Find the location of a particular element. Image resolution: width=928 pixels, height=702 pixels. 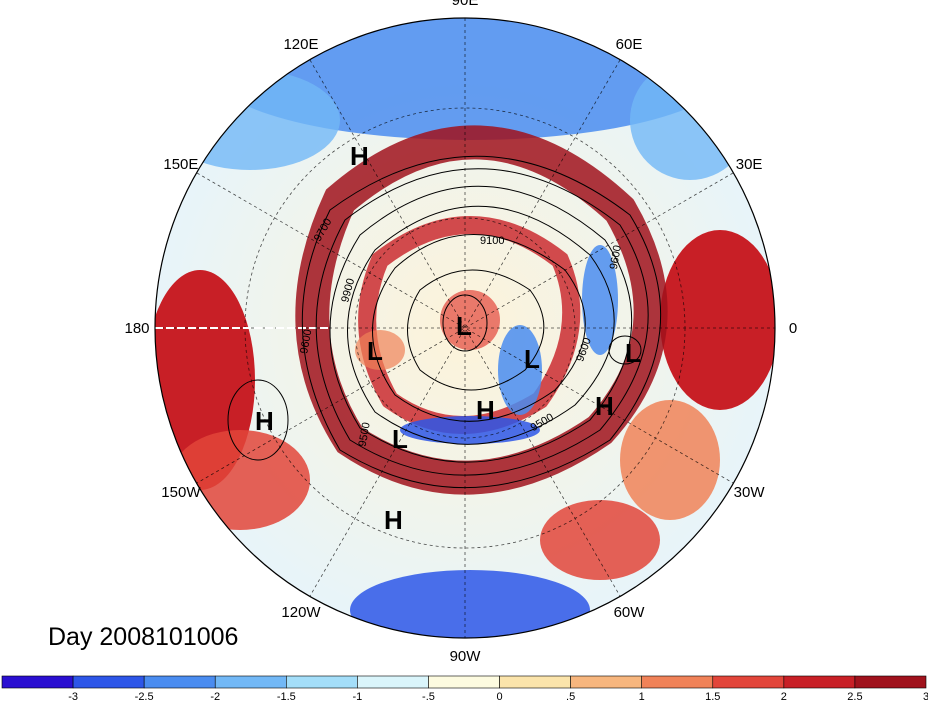

longitude-label: 120W is located at coordinates (301, 612).